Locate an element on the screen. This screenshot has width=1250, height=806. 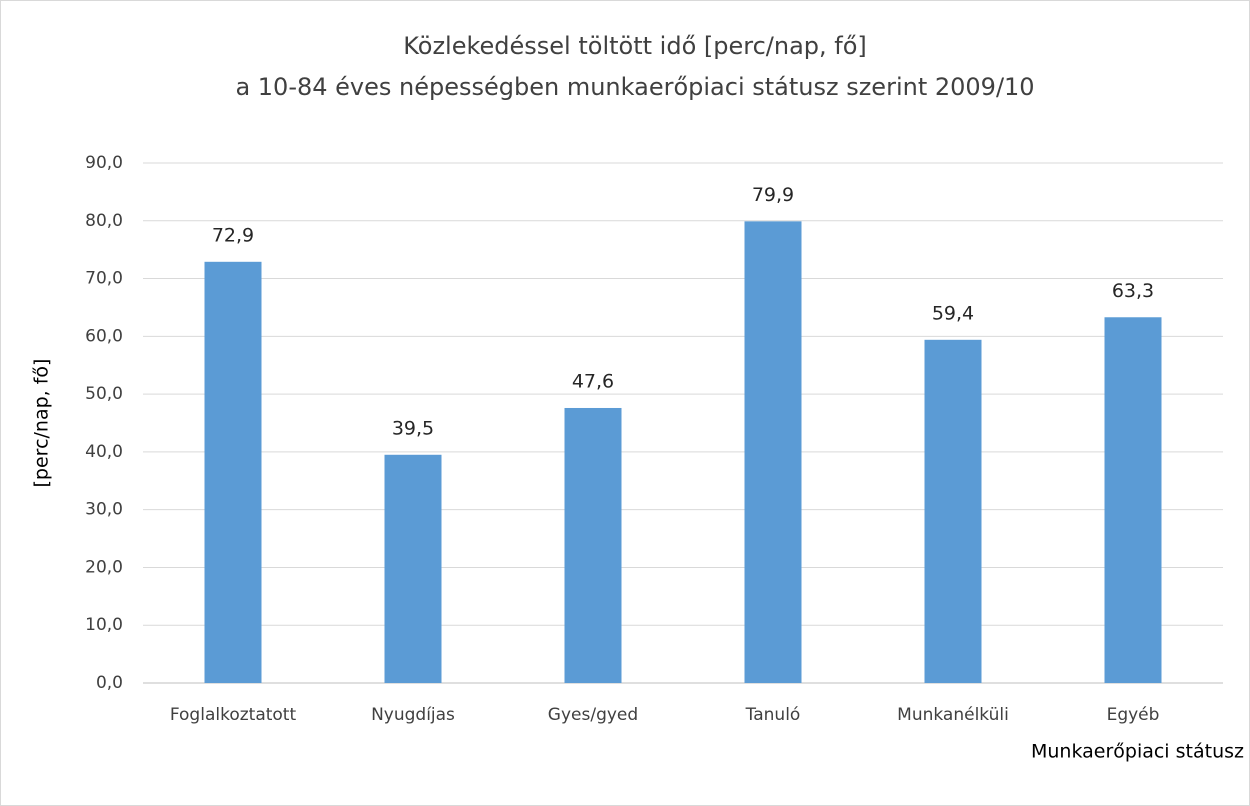
y-axis-title: [perc/nap, fő] is located at coordinates (42, 423).